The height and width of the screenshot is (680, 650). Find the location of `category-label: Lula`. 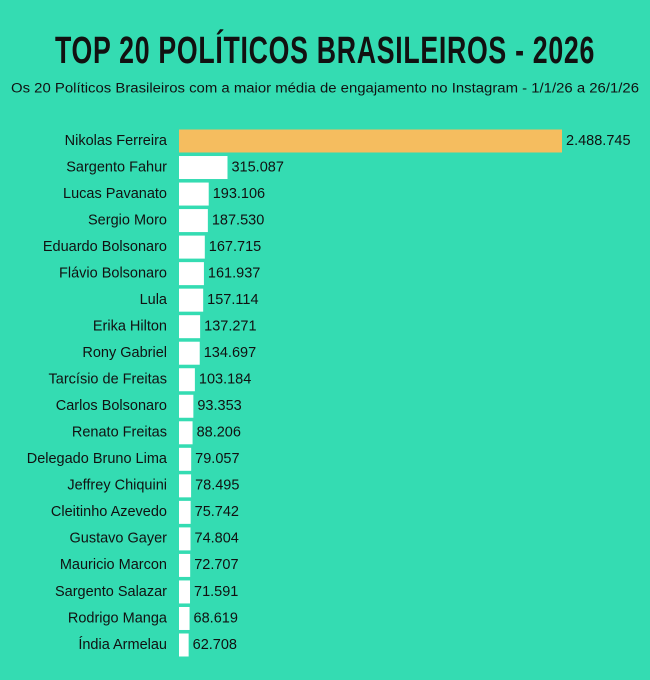

category-label: Lula is located at coordinates (154, 300).